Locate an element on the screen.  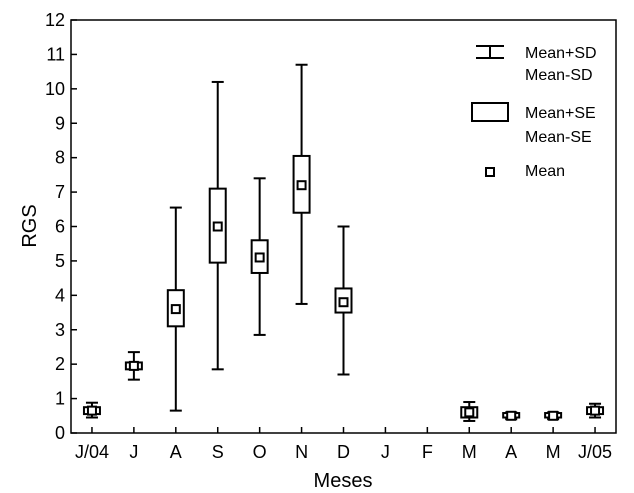
y-tick-label: 11 is located at coordinates (55, 54).